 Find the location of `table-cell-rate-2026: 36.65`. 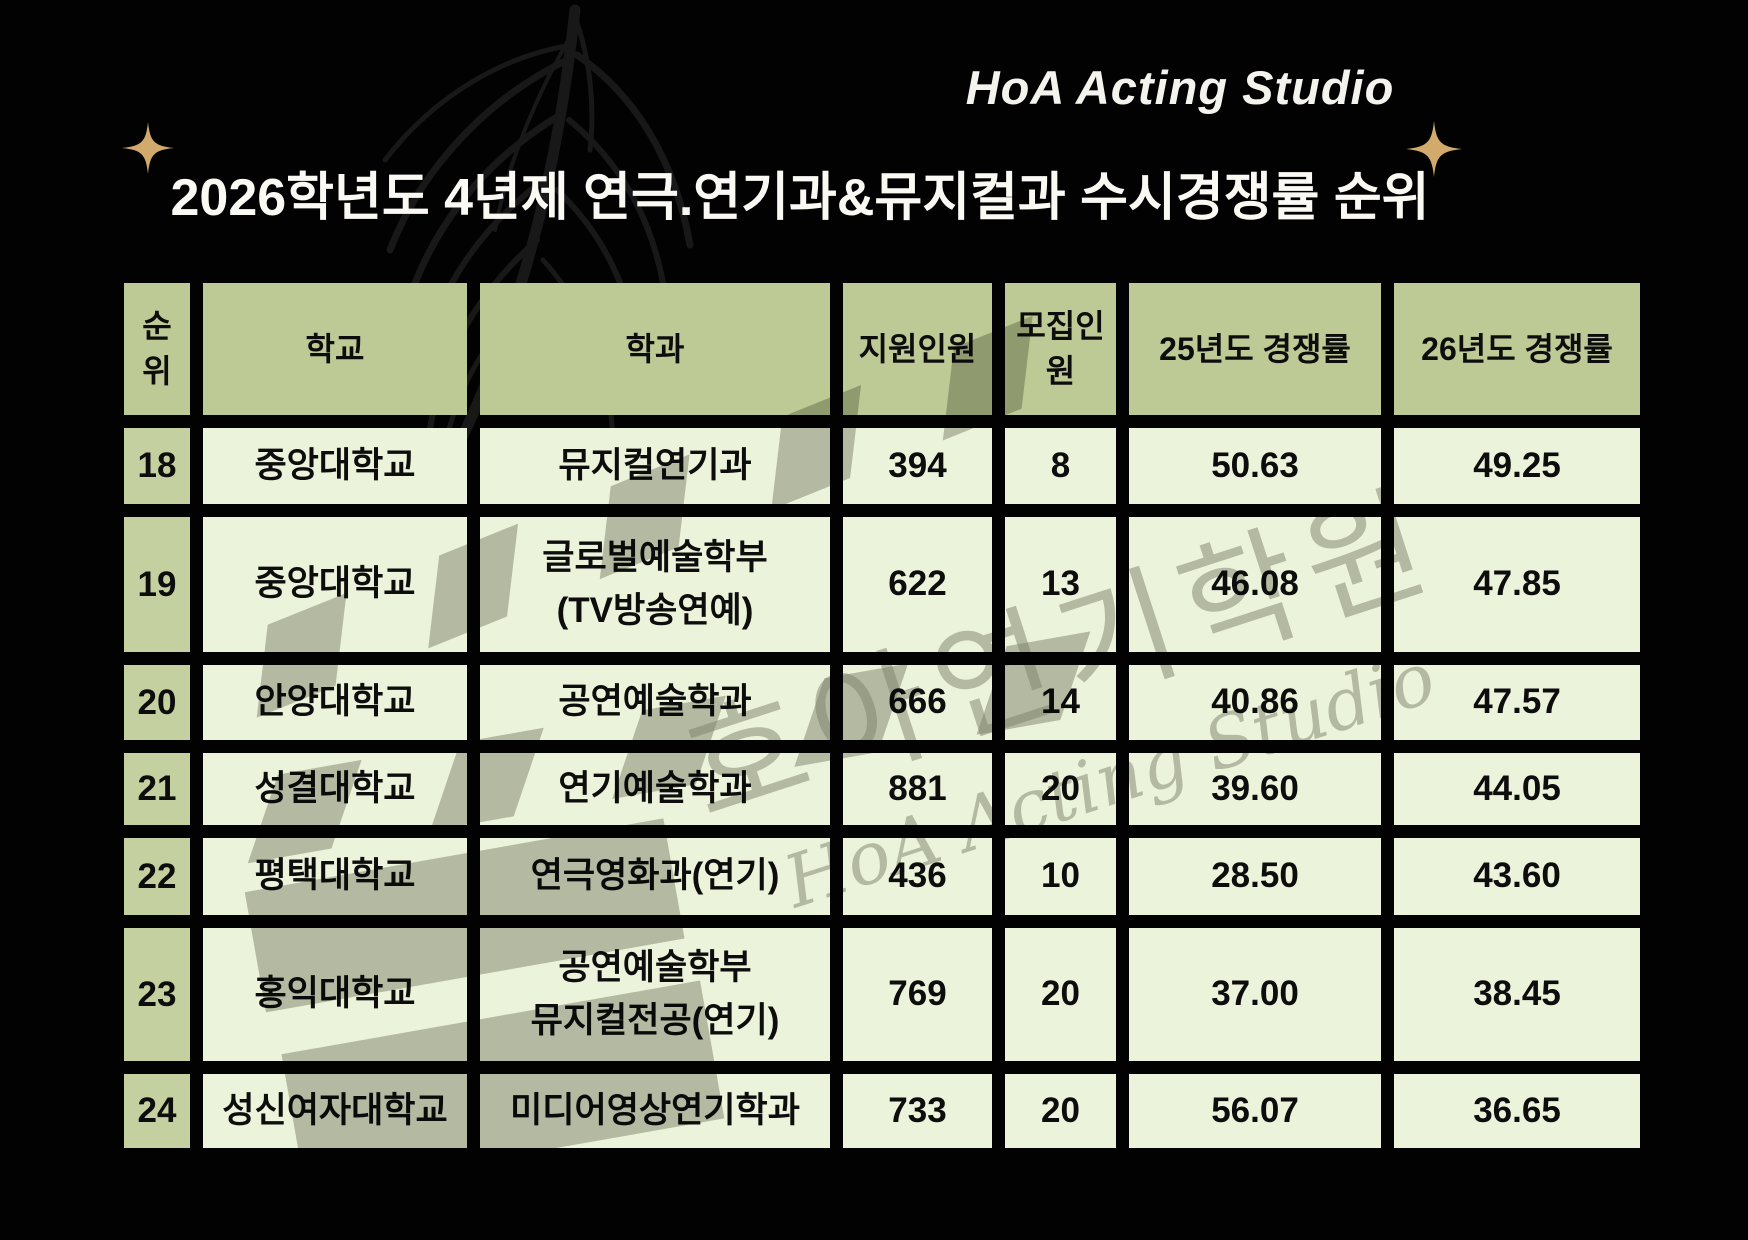

table-cell-rate-2026: 36.65 is located at coordinates (1517, 1111).